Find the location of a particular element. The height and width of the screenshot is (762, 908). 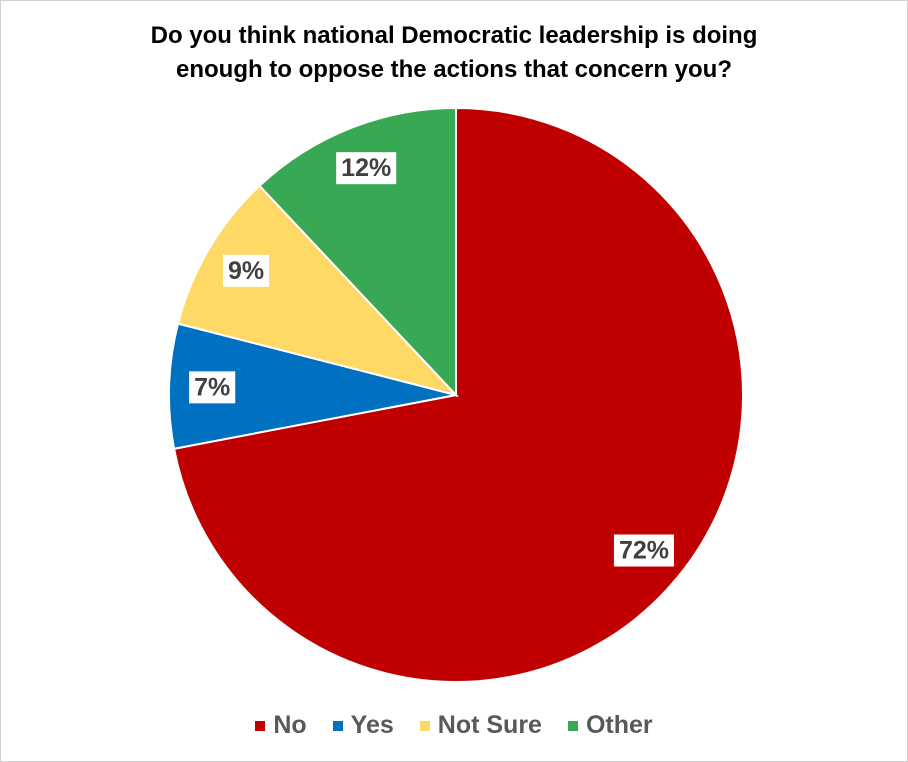

legend-item: Yes is located at coordinates (363, 725).